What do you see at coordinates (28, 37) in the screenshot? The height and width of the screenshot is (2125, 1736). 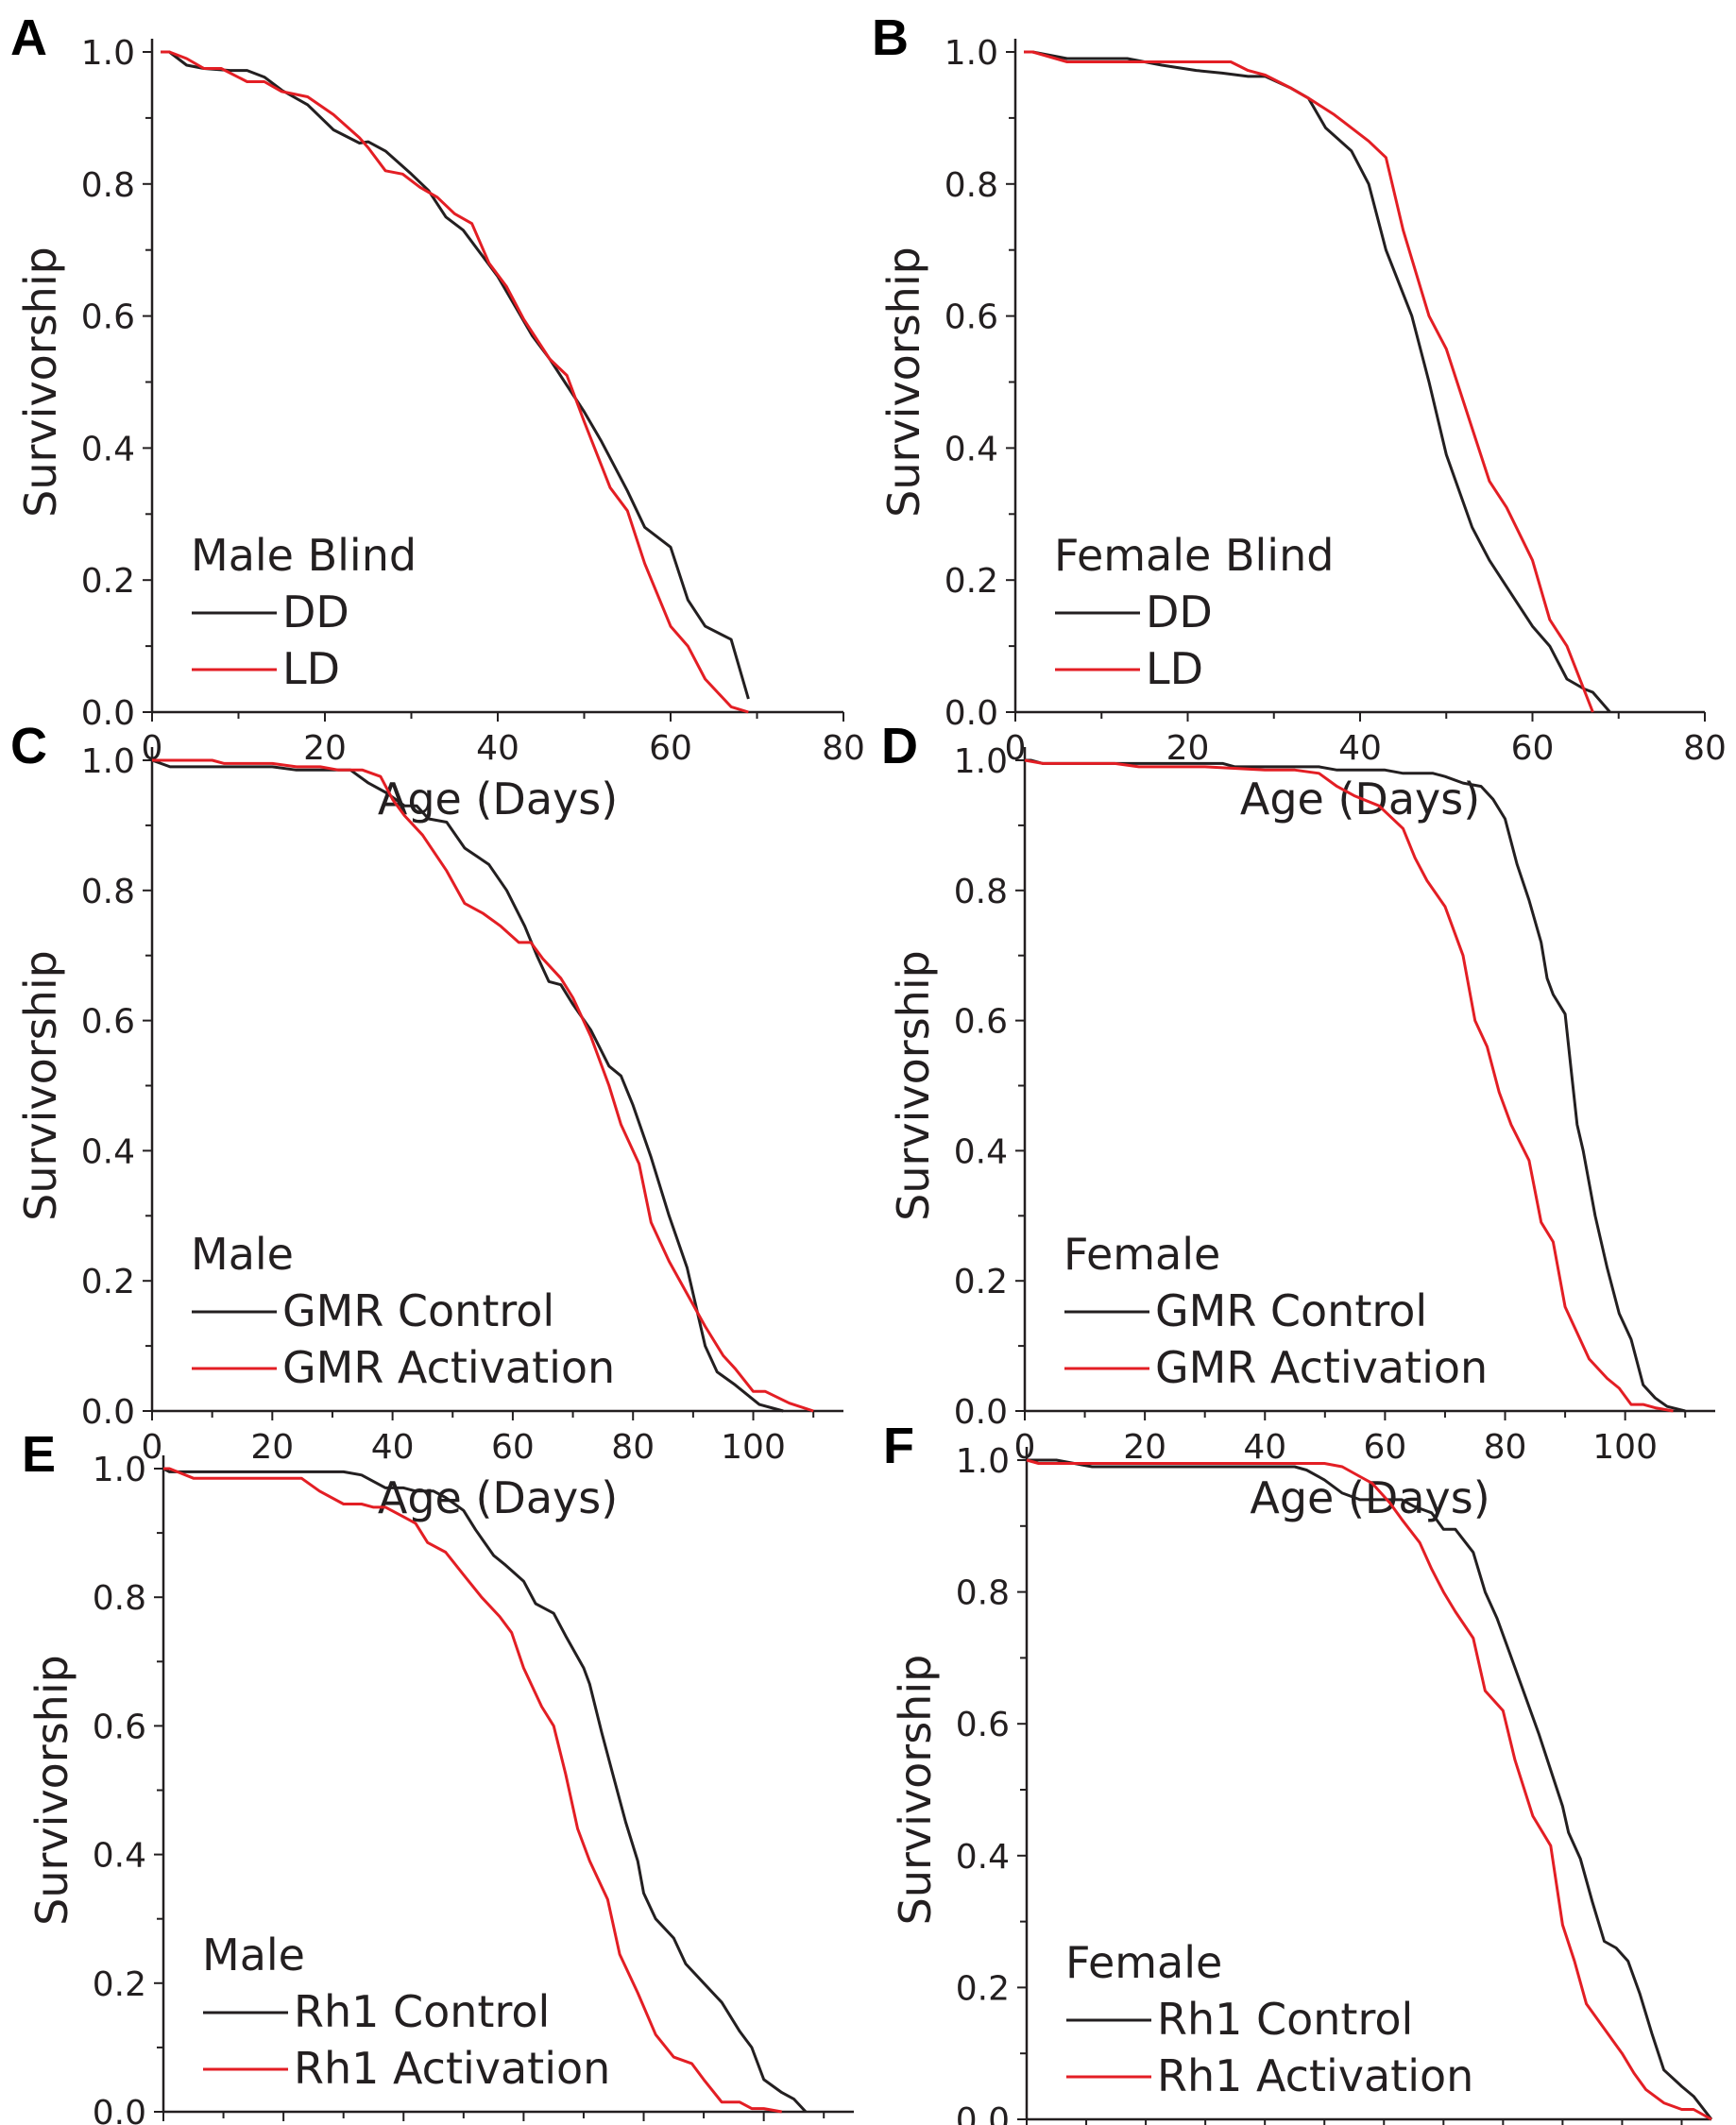 I see `panel-letter: A` at bounding box center [28, 37].